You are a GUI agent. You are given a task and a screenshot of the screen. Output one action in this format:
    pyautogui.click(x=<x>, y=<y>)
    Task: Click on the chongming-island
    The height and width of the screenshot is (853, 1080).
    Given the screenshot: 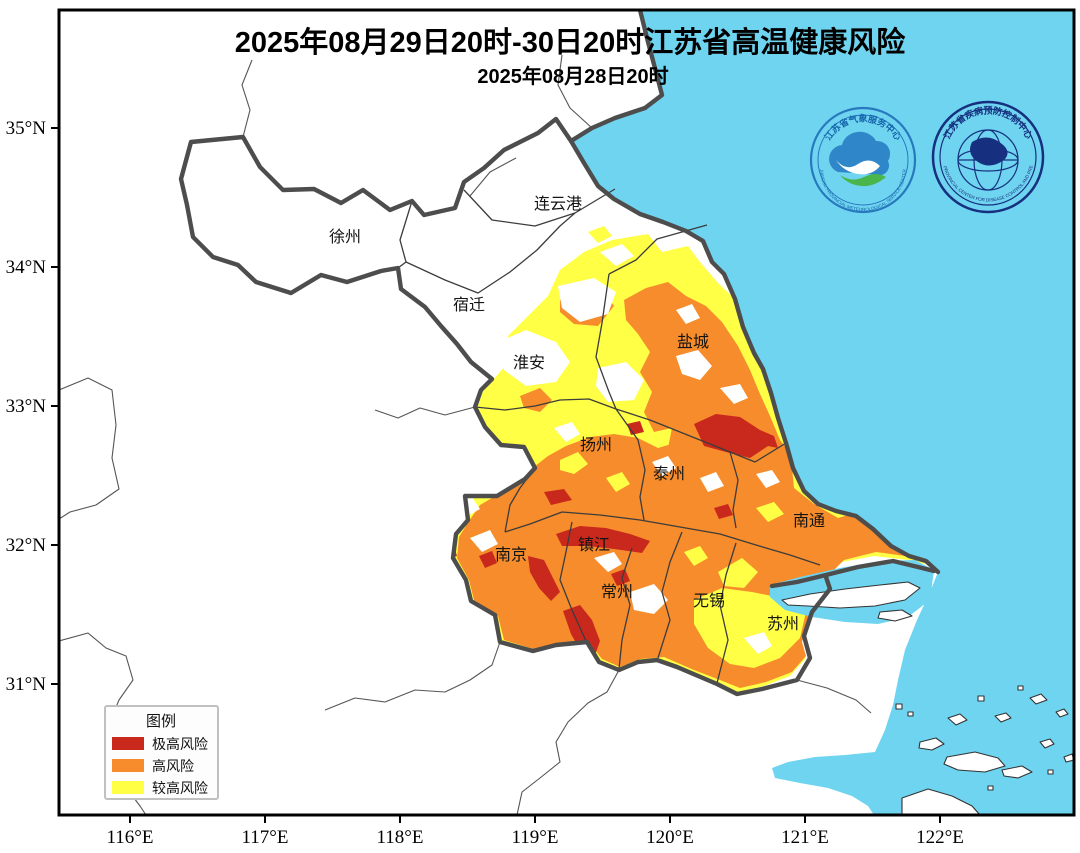 What is the action you would take?
    pyautogui.click(x=851, y=595)
    